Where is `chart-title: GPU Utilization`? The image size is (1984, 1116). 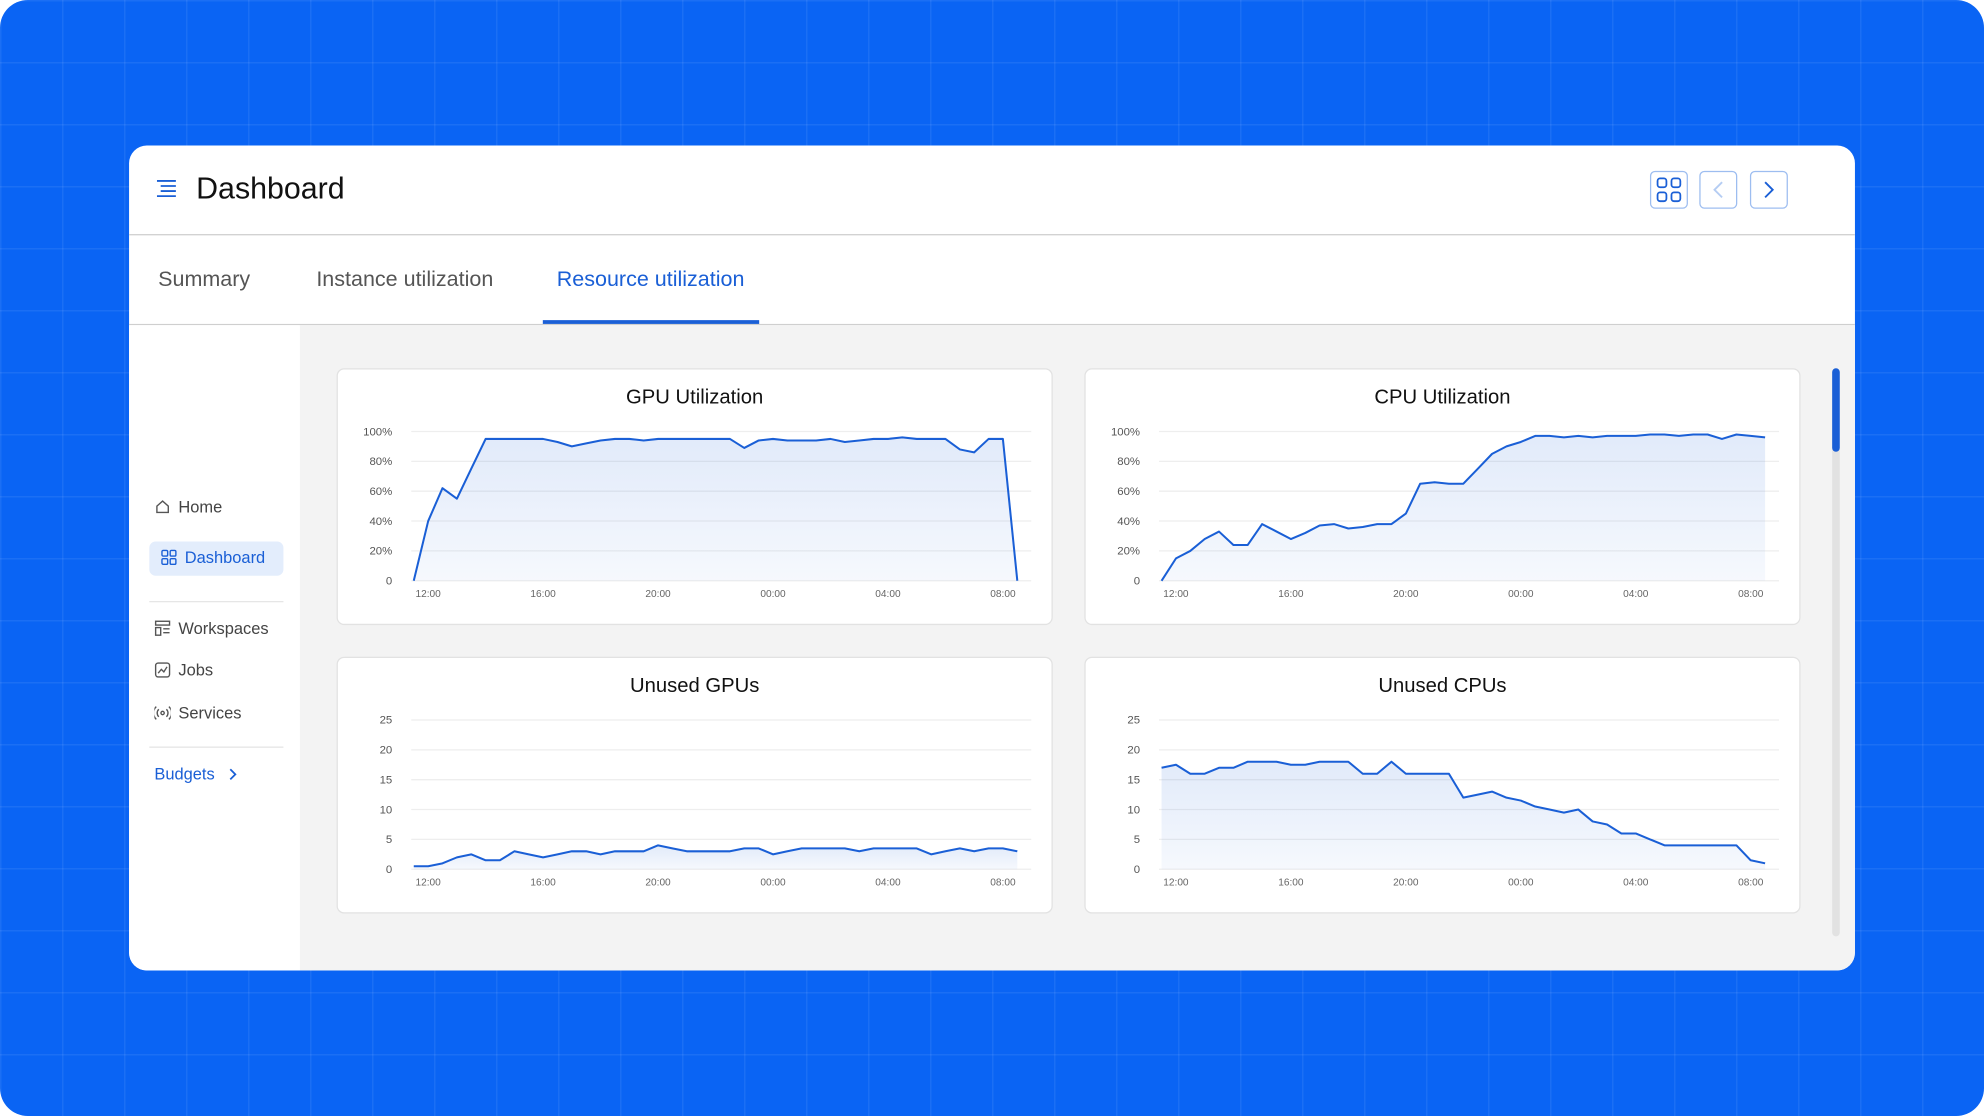 chart-title: GPU Utilization is located at coordinates (694, 398).